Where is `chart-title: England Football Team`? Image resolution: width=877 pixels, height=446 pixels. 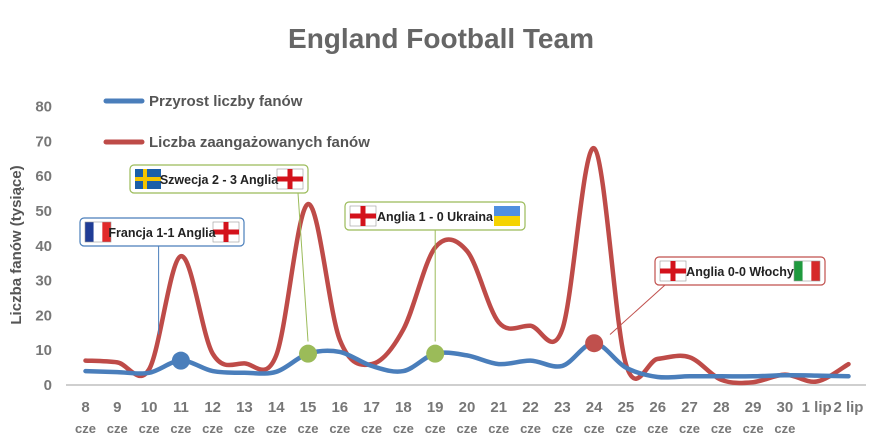 chart-title: England Football Team is located at coordinates (441, 38).